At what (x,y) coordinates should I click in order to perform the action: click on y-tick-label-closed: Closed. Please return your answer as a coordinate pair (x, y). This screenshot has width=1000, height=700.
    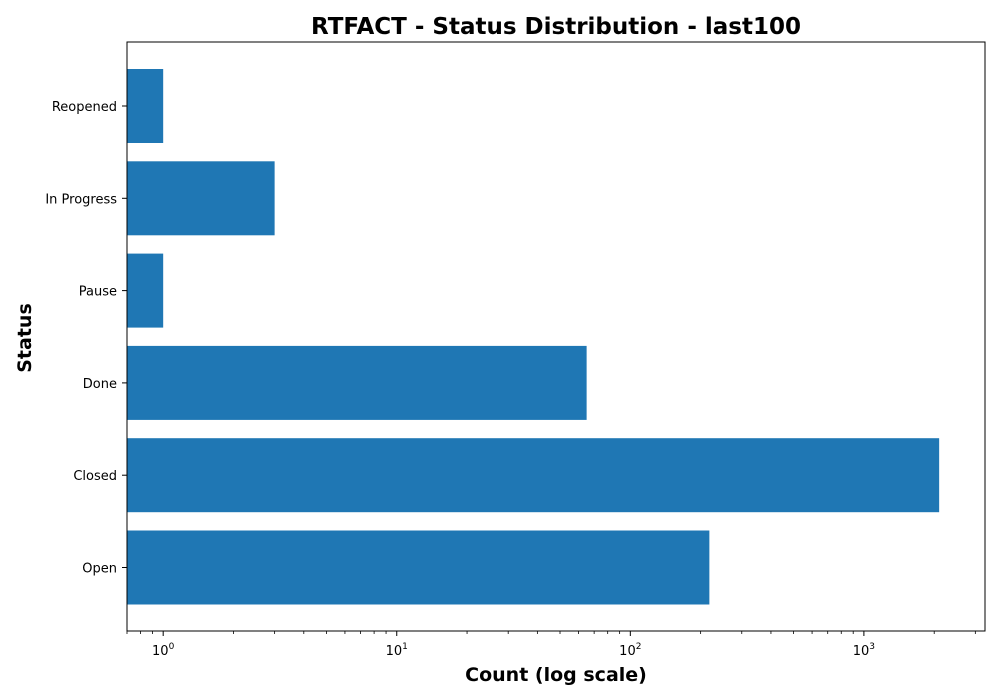
    Looking at the image, I should click on (95, 476).